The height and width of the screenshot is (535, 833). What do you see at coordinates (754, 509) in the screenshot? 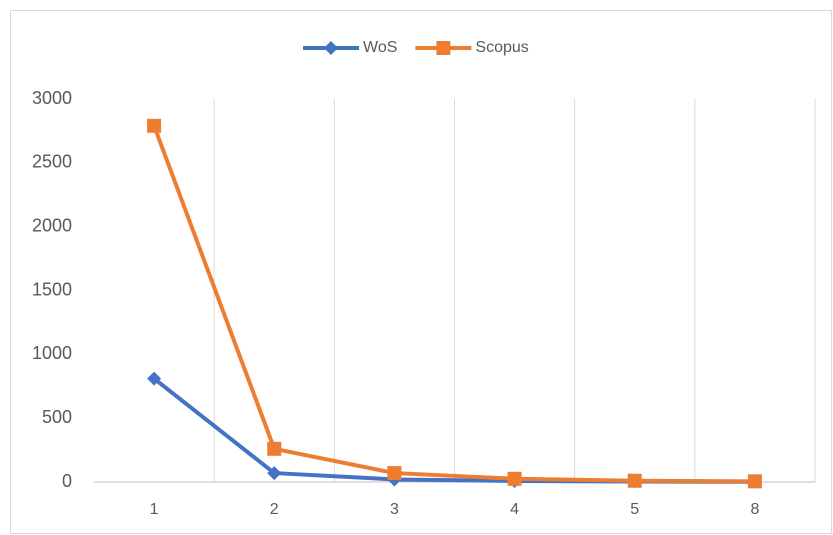
I see `x-tick-label: 8` at bounding box center [754, 509].